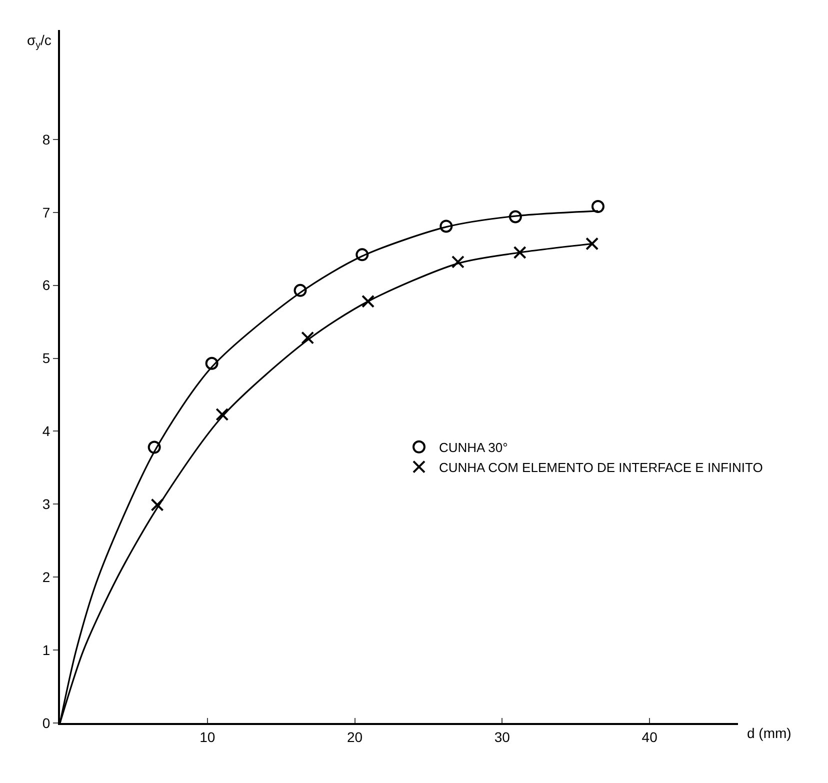 Image resolution: width=828 pixels, height=783 pixels. What do you see at coordinates (650, 736) in the screenshot?
I see `x-tick-label: 40` at bounding box center [650, 736].